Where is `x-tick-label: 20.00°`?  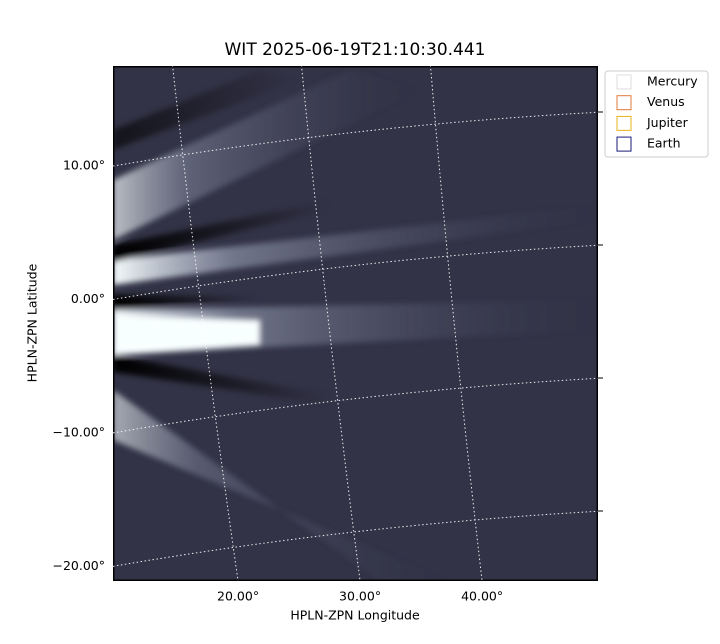 x-tick-label: 20.00° is located at coordinates (238, 596).